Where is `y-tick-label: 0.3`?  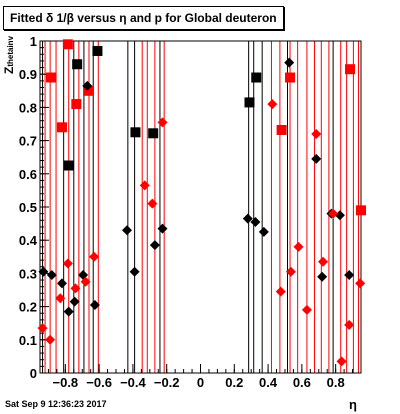 y-tick-label: 0.3 is located at coordinates (28, 273).